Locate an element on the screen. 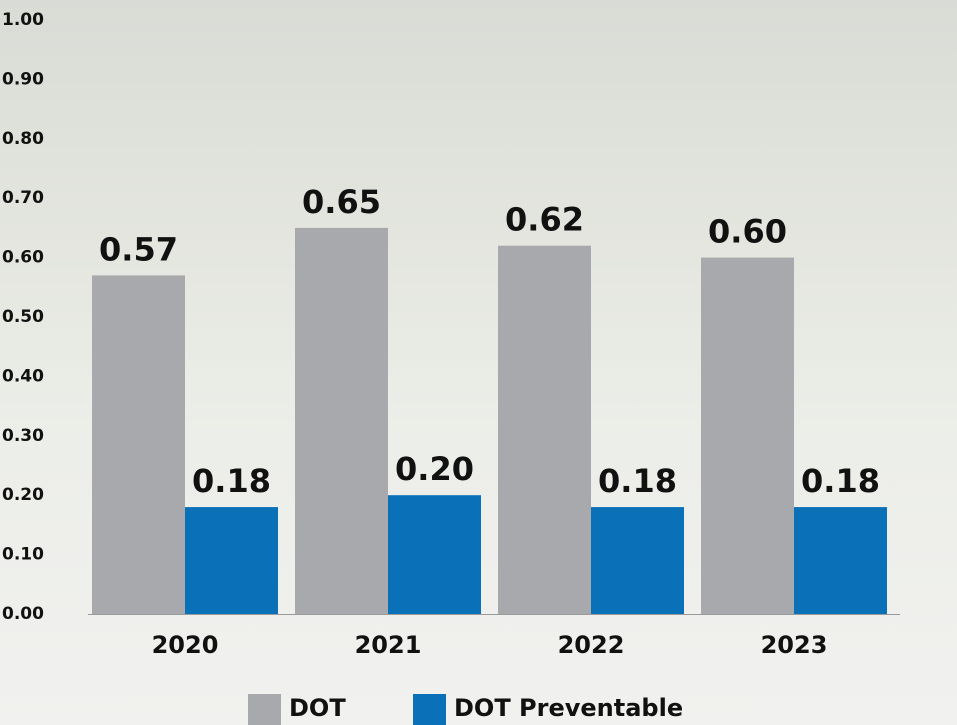  y-tick-label: 0.70 is located at coordinates (23, 198).